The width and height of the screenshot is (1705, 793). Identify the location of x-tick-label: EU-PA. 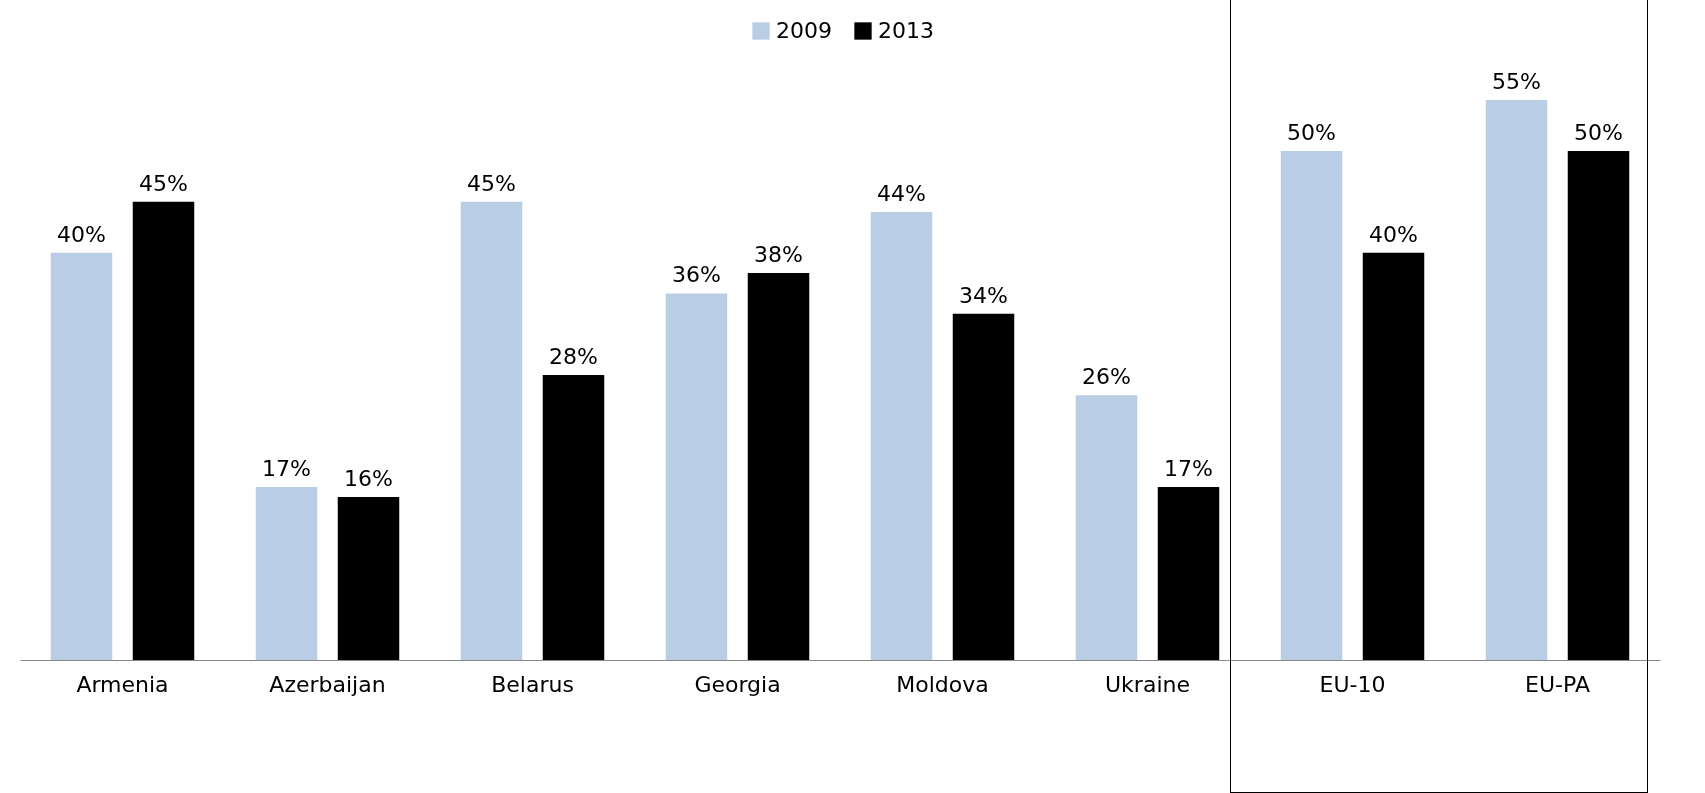
(1557, 684).